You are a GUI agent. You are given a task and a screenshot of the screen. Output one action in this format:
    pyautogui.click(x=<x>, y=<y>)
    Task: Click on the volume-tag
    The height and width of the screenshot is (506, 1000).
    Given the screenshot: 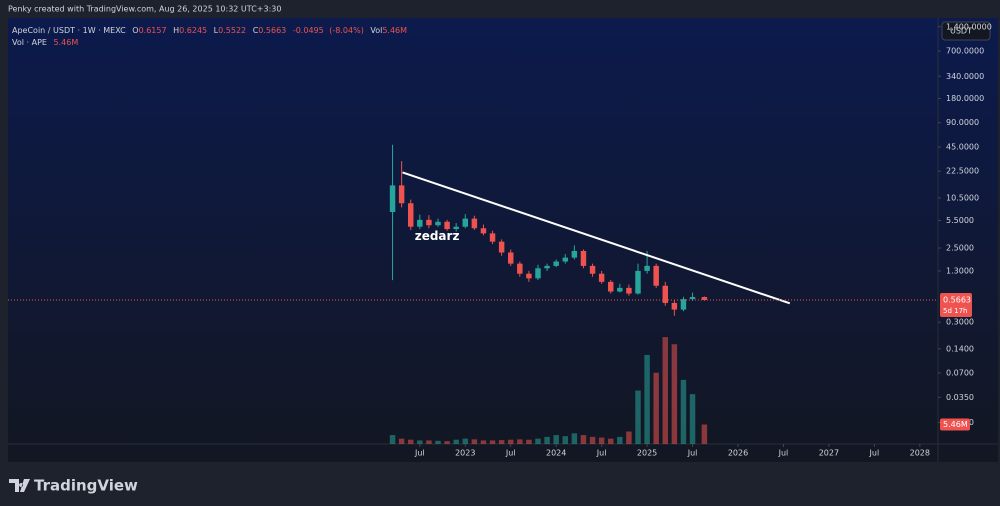 What is the action you would take?
    pyautogui.click(x=955, y=424)
    